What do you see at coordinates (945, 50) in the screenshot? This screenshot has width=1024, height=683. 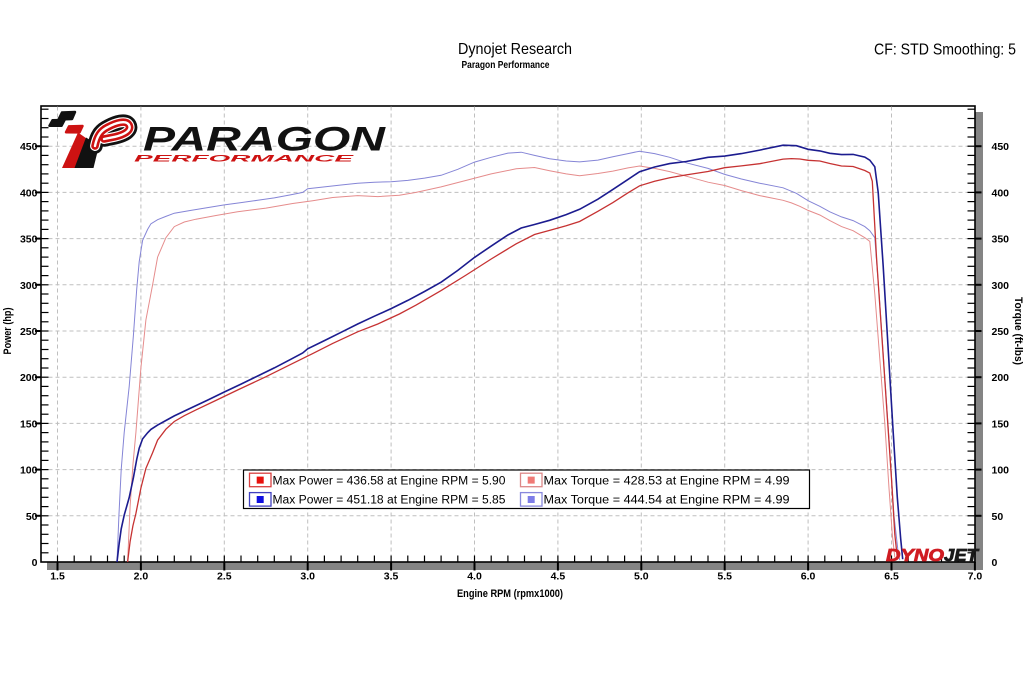 I see `svg-text: CF: STD Smoothing: 5` at bounding box center [945, 50].